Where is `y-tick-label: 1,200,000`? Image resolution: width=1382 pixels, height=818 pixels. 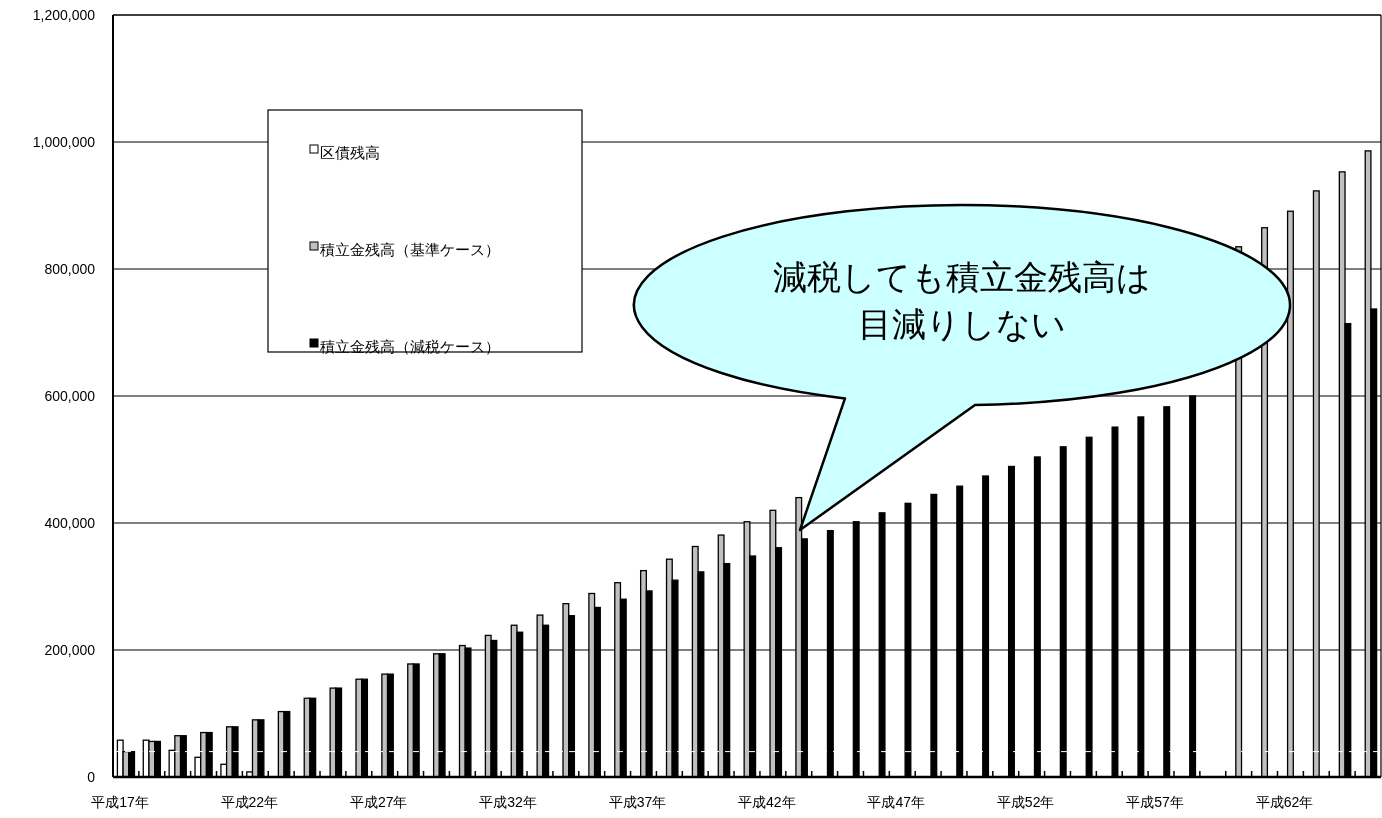 y-tick-label: 1,200,000 is located at coordinates (64, 15).